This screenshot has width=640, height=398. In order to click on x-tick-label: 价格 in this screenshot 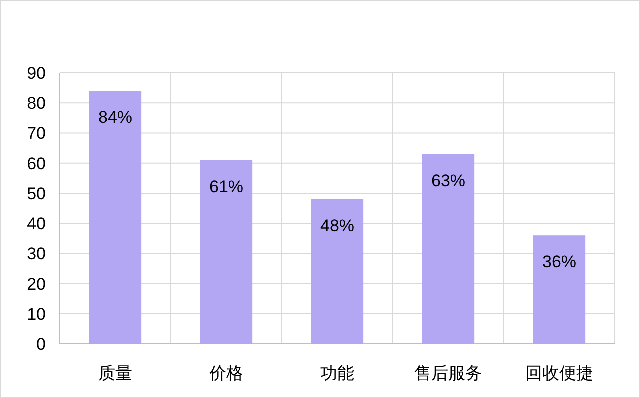, I will do `click(226, 373)`.